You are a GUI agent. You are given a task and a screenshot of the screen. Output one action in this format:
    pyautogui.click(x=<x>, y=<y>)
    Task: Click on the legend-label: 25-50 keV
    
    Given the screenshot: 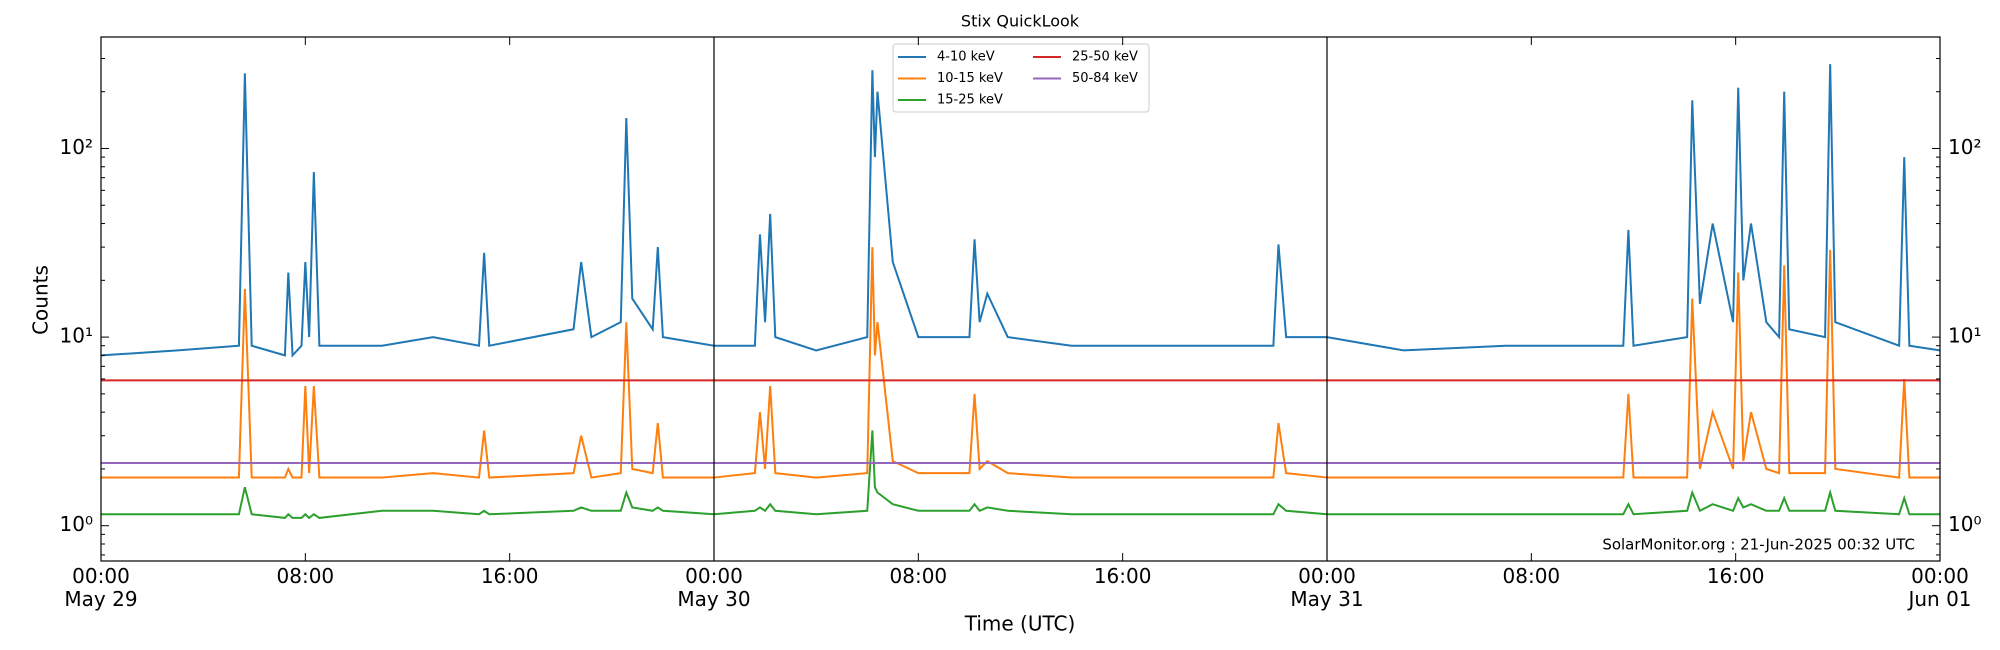 What is the action you would take?
    pyautogui.click(x=1105, y=57)
    